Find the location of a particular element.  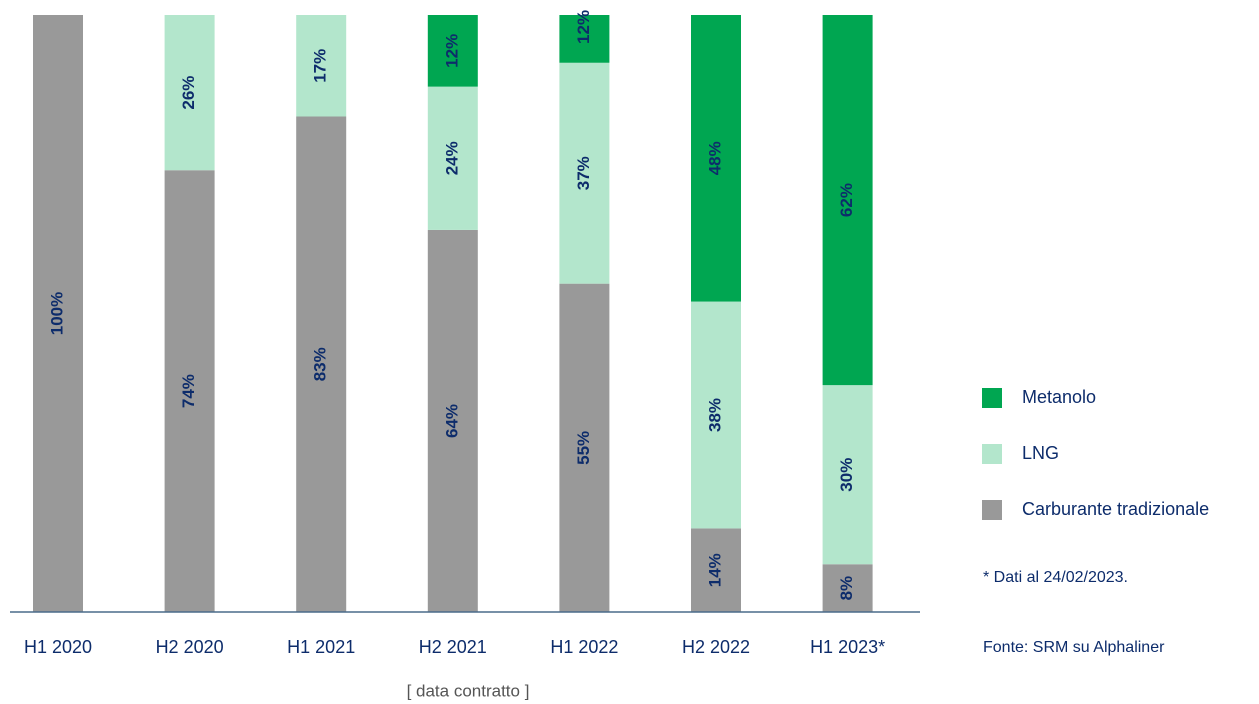

source: Fonte: SRM su Alphaliner is located at coordinates (1074, 647).